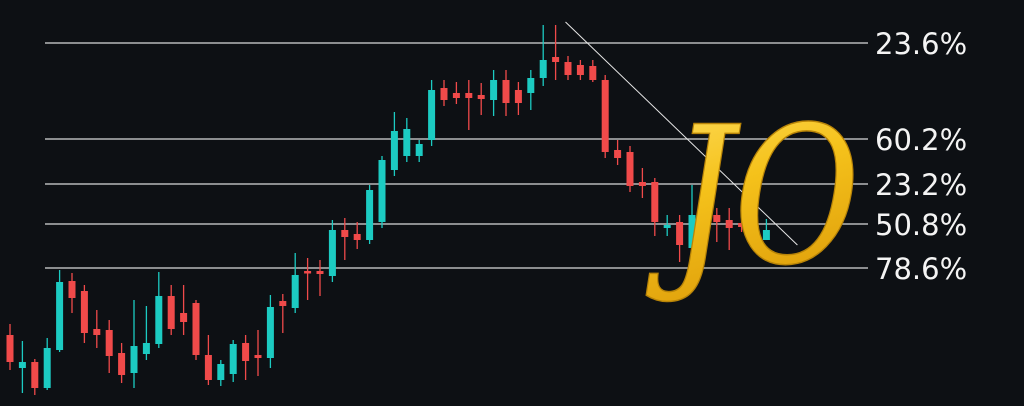 Image resolution: width=1024 pixels, height=406 pixels. I want to click on fib-level-label: 23.6%, so click(921, 44).